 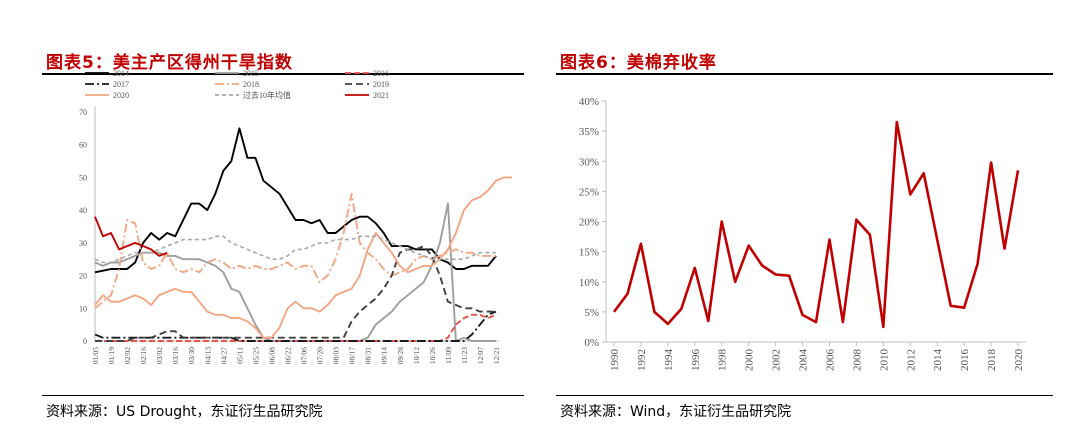 What do you see at coordinates (615, 360) in the screenshot?
I see `x-tick-label: 1990` at bounding box center [615, 360].